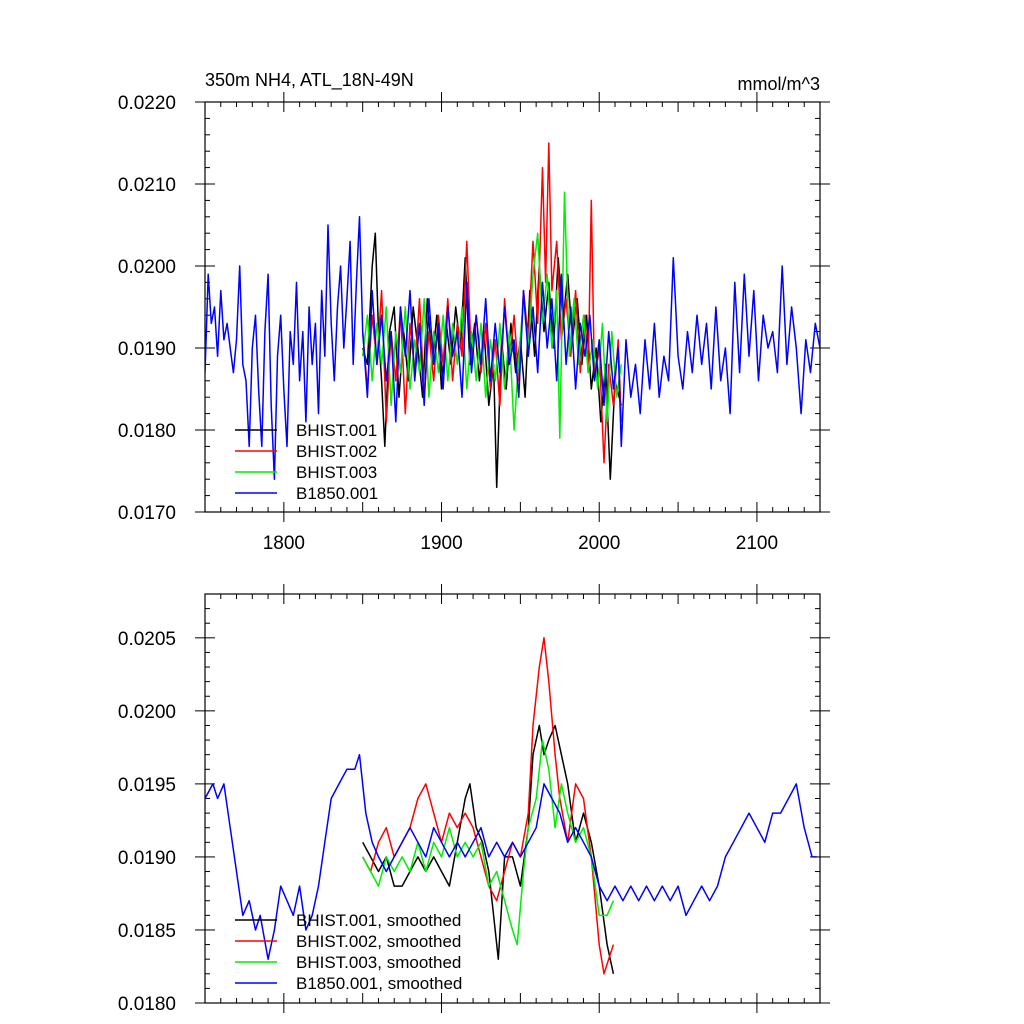 This screenshot has height=1024, width=1024. What do you see at coordinates (378, 941) in the screenshot?
I see `plot2-legend-label: BHIST.002, smoothed` at bounding box center [378, 941].